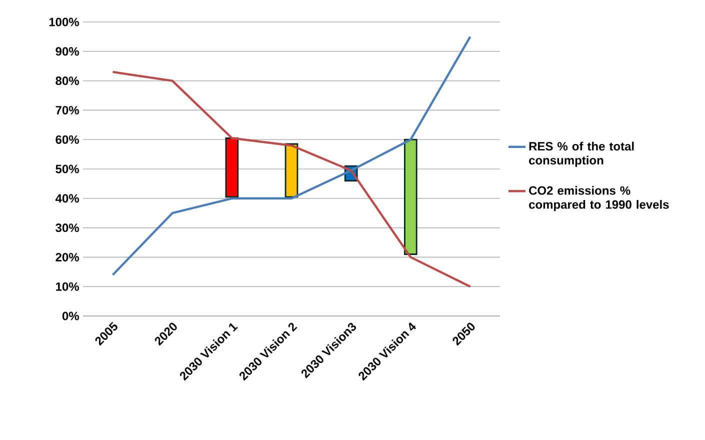 The width and height of the screenshot is (705, 440). What do you see at coordinates (70, 316) in the screenshot?
I see `y-tick-label: 0%` at bounding box center [70, 316].